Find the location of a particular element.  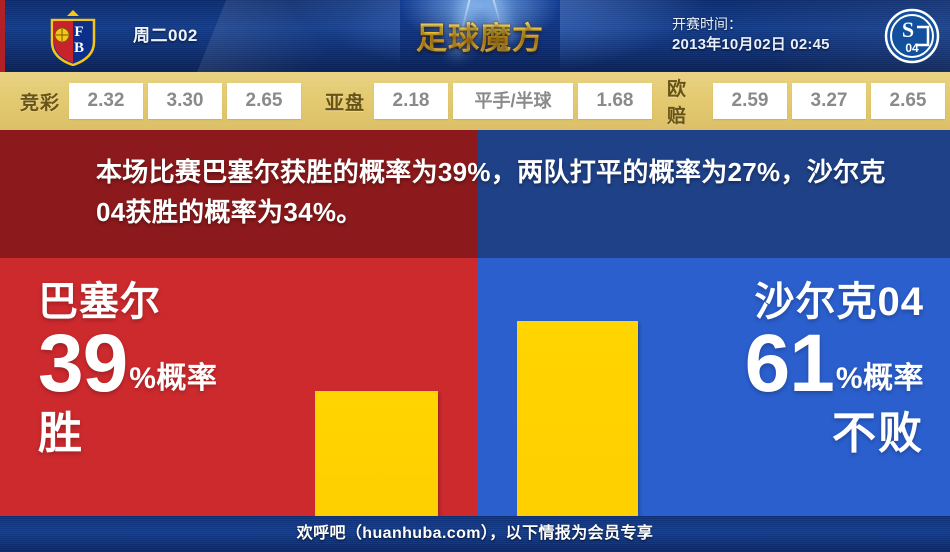

home-percent-row: 39 %概率 is located at coordinates (128, 363).